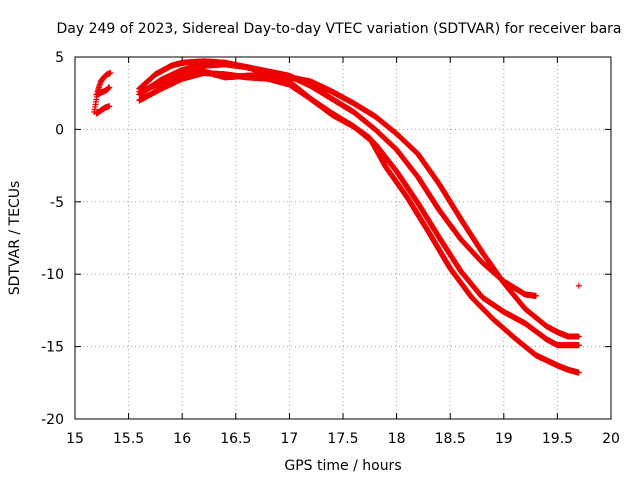 The width and height of the screenshot is (640, 480). I want to click on x-tick-label: 19, so click(504, 439).